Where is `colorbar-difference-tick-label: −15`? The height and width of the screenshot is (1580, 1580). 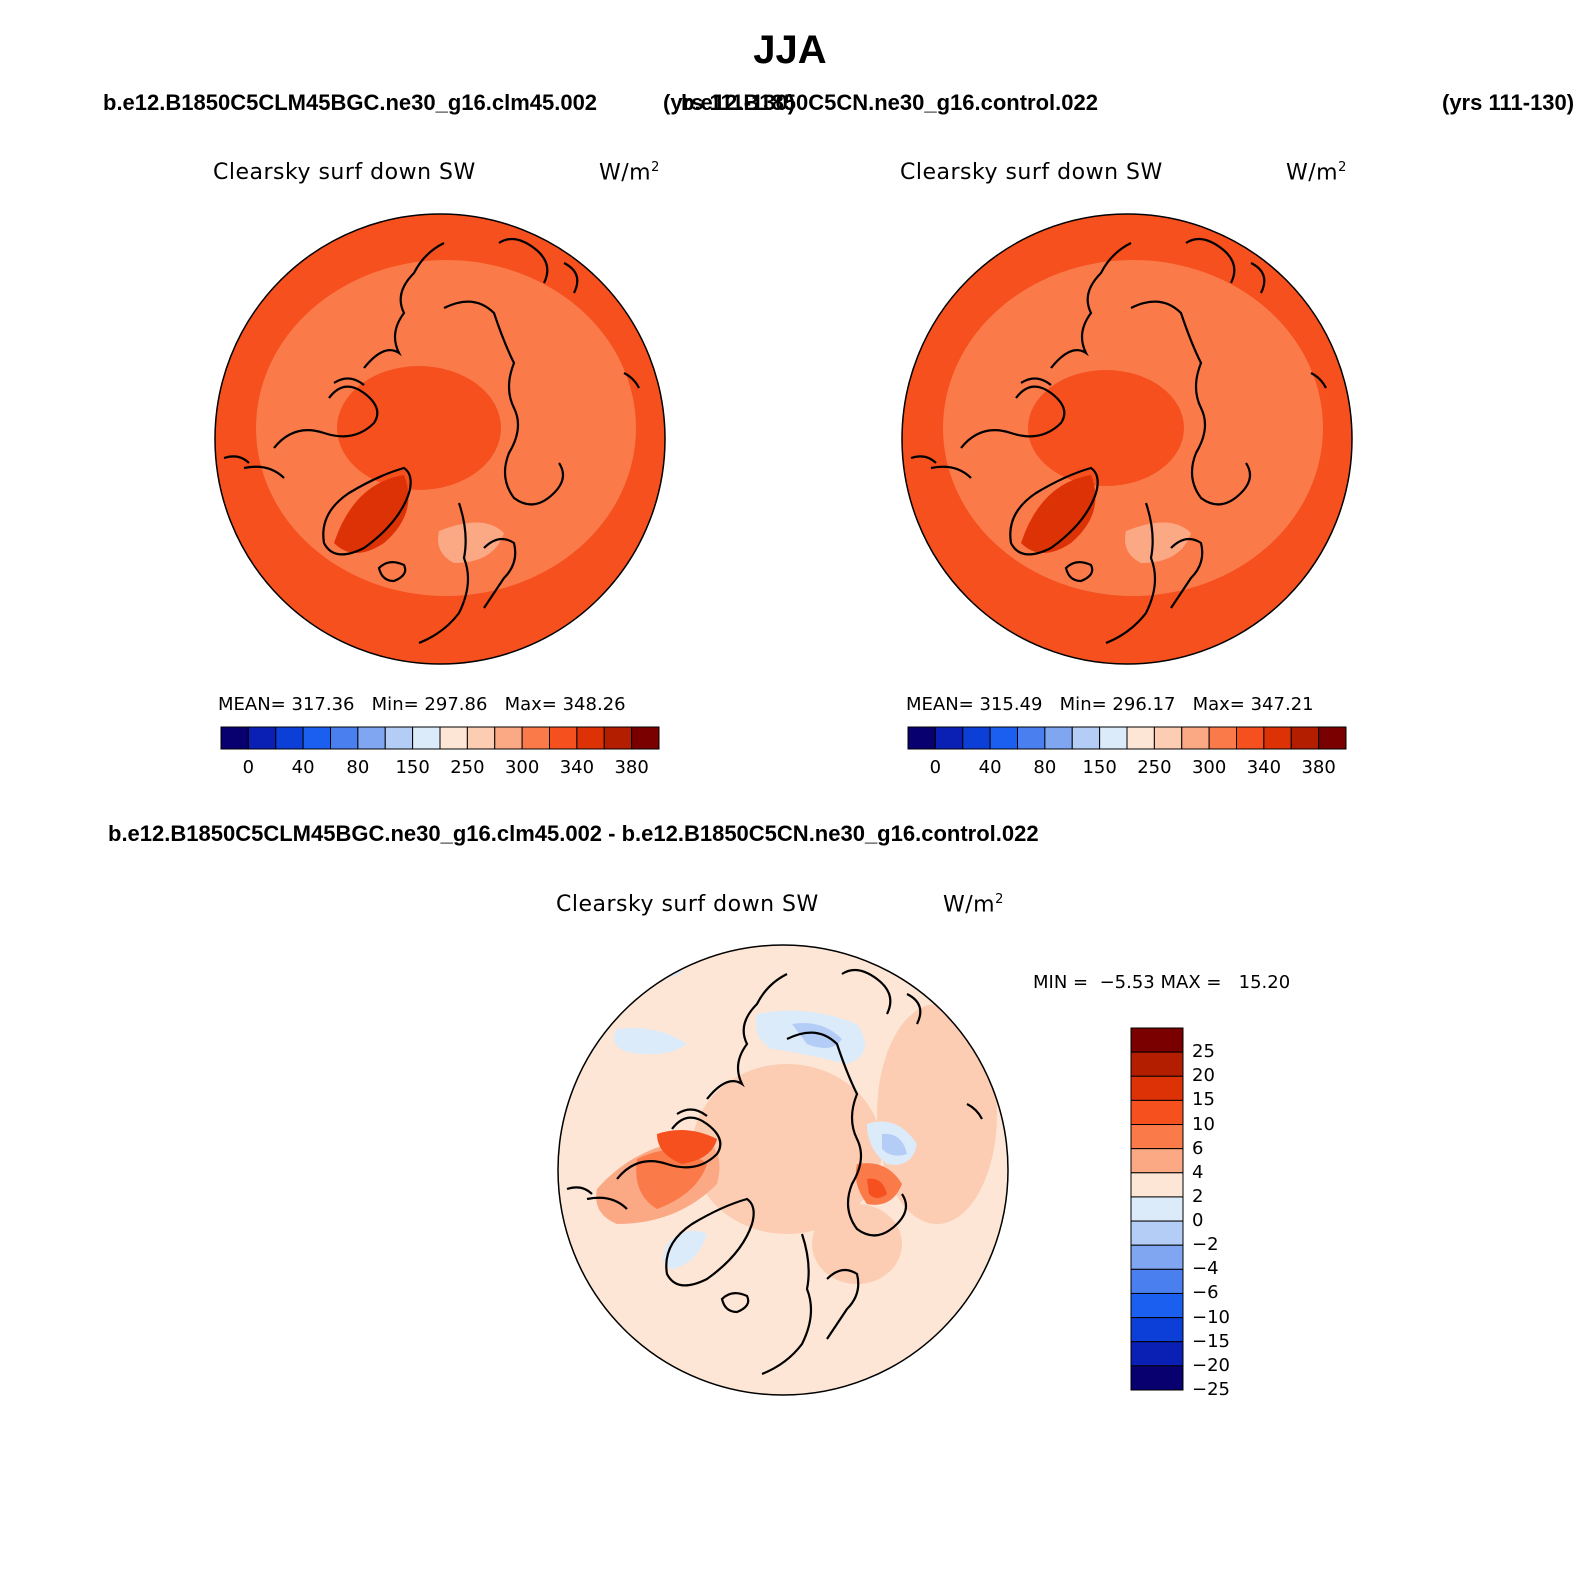
colorbar-difference-tick-label: −15 is located at coordinates (1211, 1341).